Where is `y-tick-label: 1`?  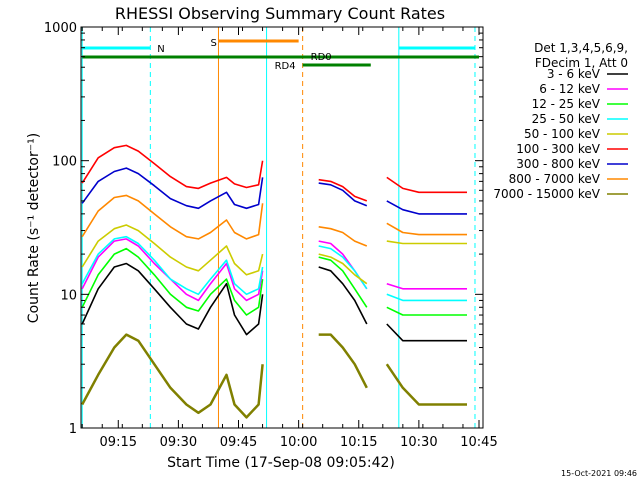 y-tick-label: 1 is located at coordinates (73, 429).